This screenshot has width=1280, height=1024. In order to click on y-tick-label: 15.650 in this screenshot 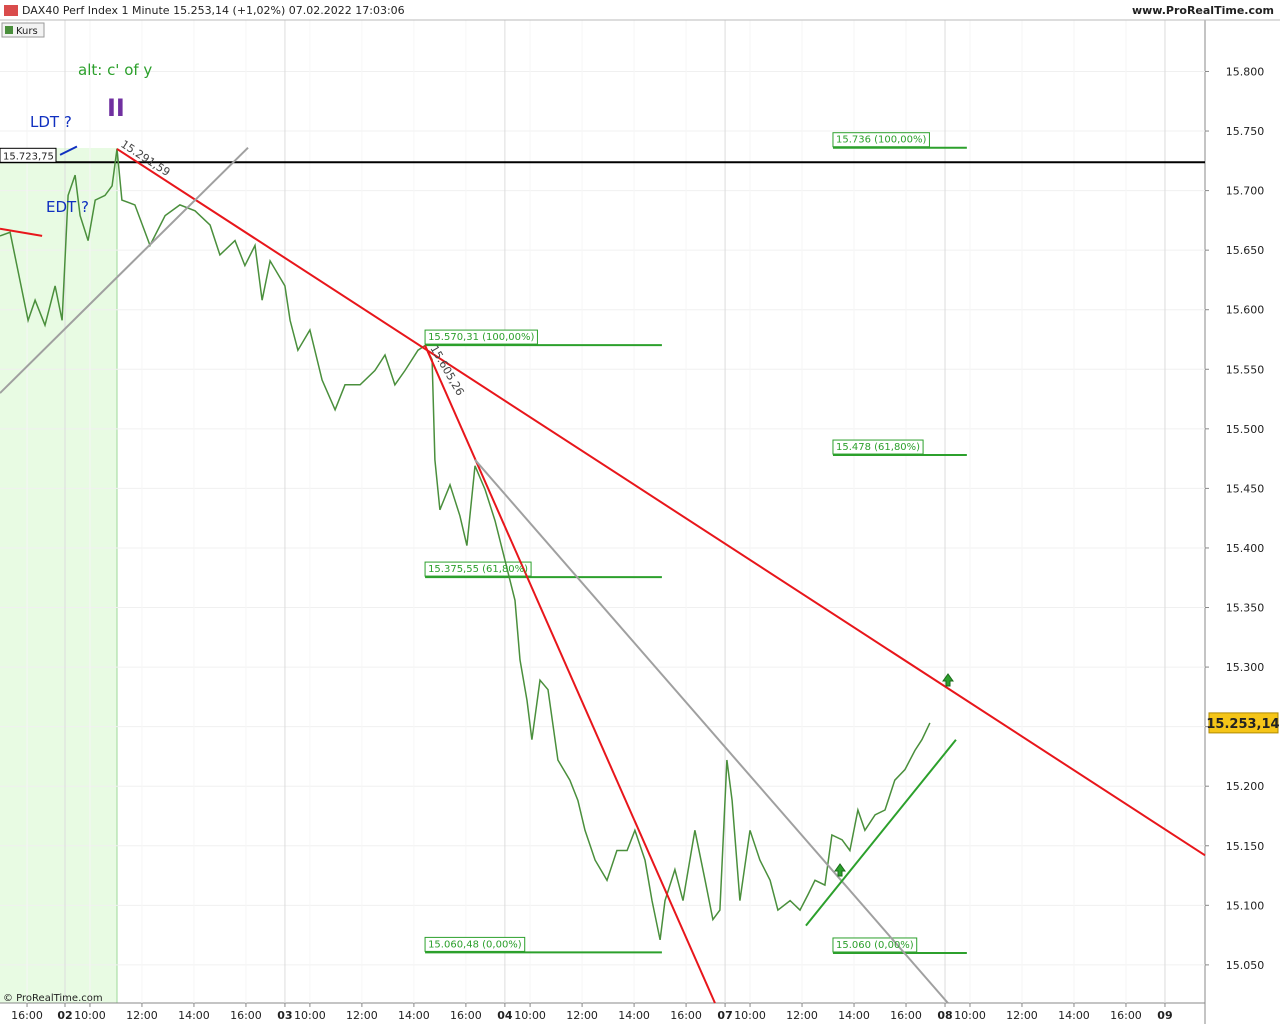, I will do `click(1245, 250)`.